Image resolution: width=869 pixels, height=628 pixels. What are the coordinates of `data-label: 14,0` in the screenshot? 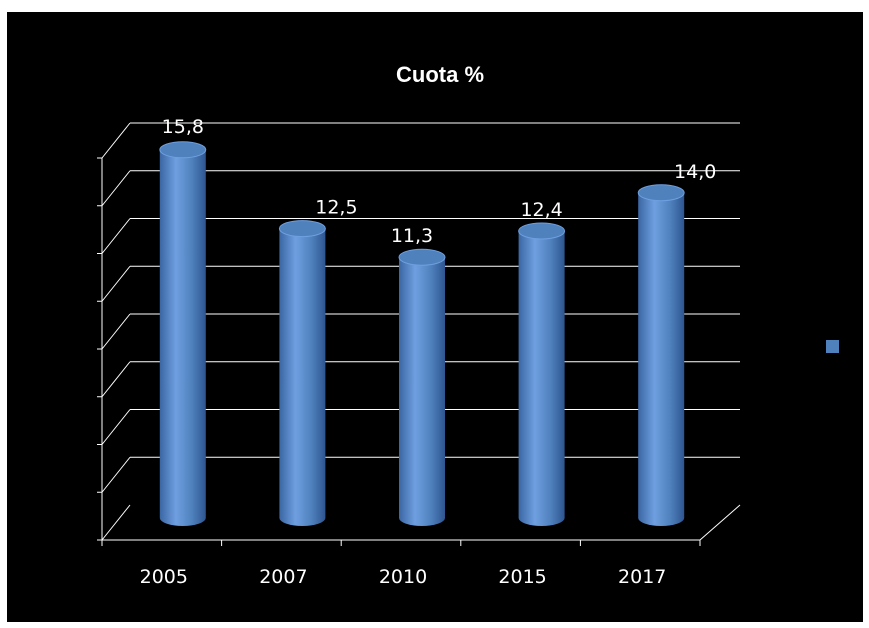 It's located at (695, 172).